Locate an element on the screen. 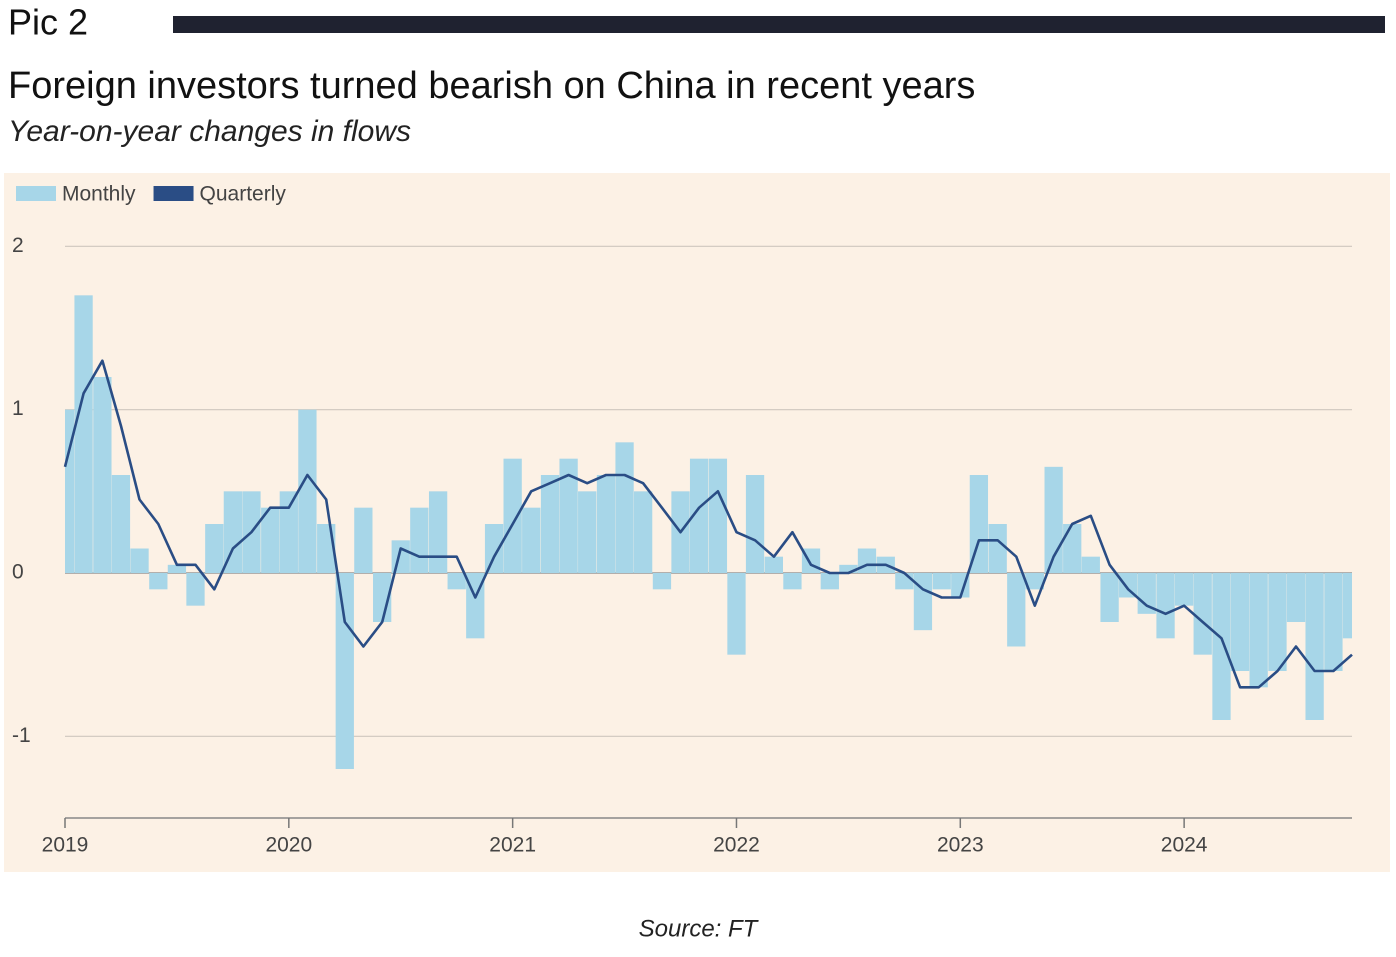 The image size is (1396, 957). chart-subtitle: Year-on-year changes in flows is located at coordinates (209, 131).